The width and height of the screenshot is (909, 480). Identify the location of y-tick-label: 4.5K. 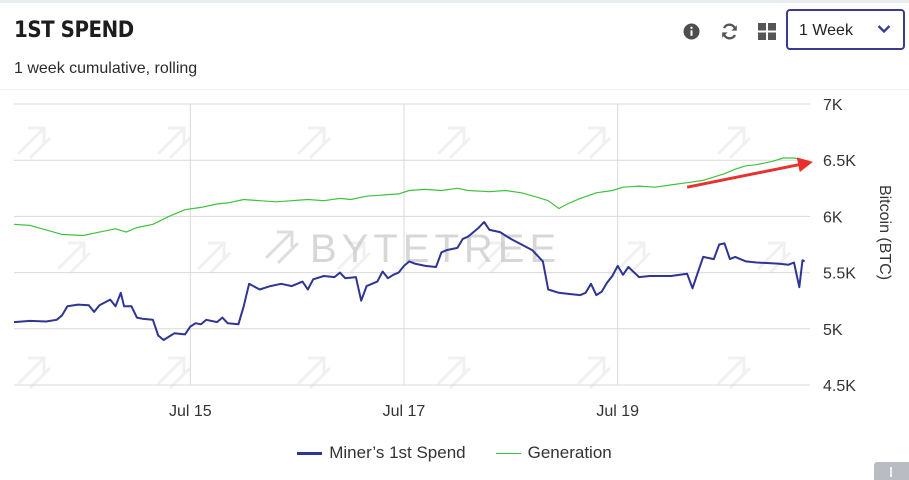
(839, 386).